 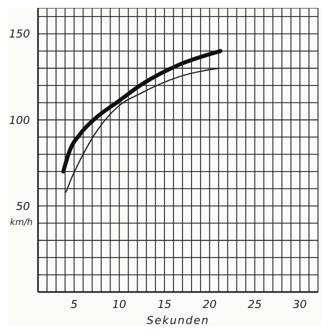 What do you see at coordinates (164, 304) in the screenshot?
I see `x-tick-label: 15` at bounding box center [164, 304].